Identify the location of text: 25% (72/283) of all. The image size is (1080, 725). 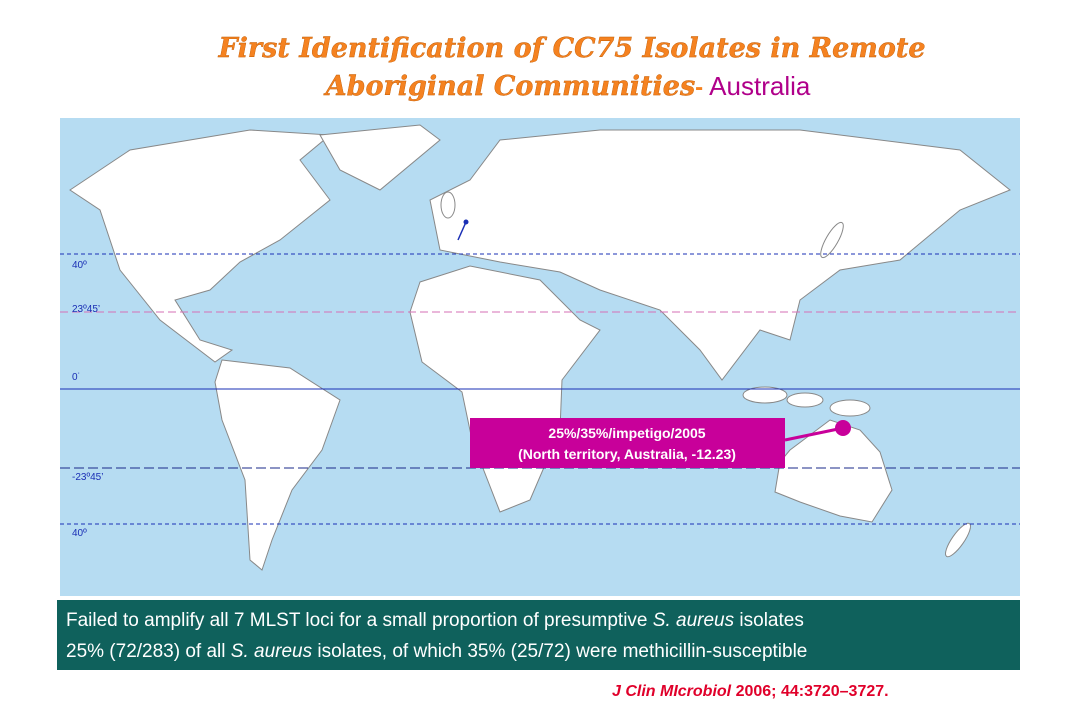
(148, 651).